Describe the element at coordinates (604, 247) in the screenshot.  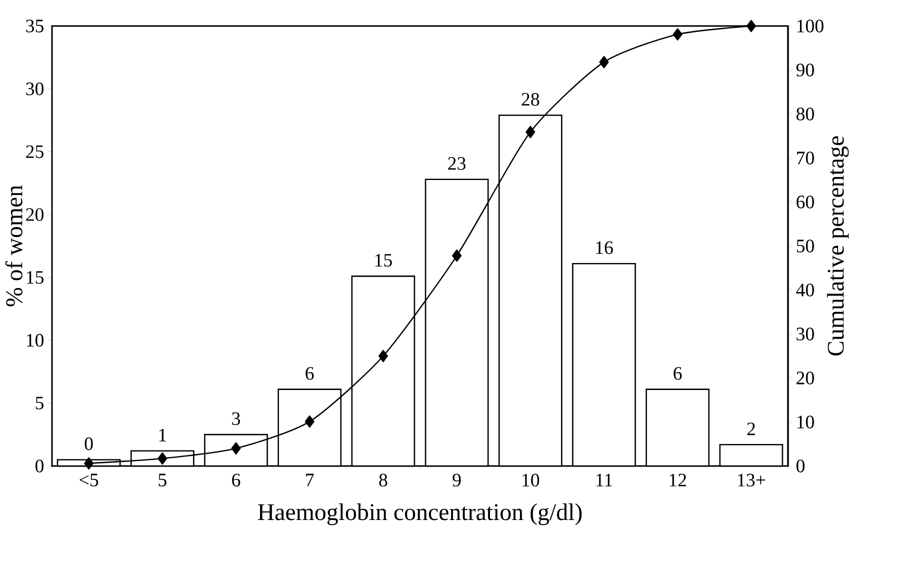
I see `data-label: 16` at that location.